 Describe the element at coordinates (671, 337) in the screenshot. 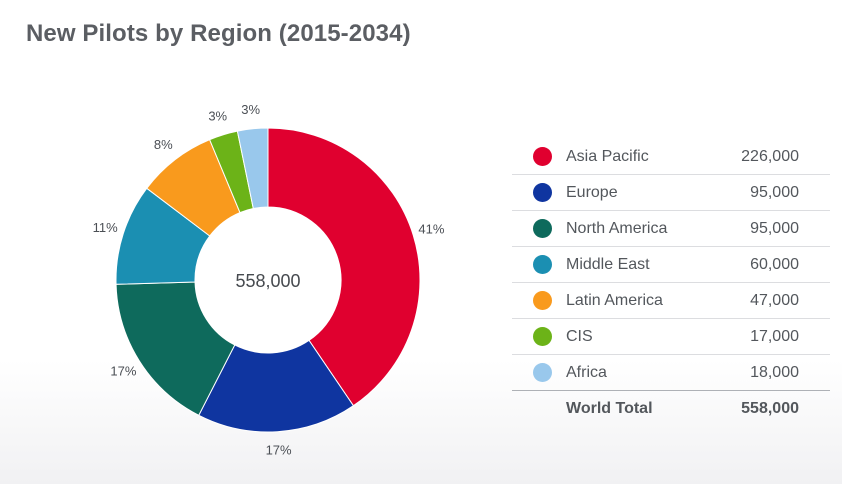

I see `legend-row: CIS 17,000` at that location.